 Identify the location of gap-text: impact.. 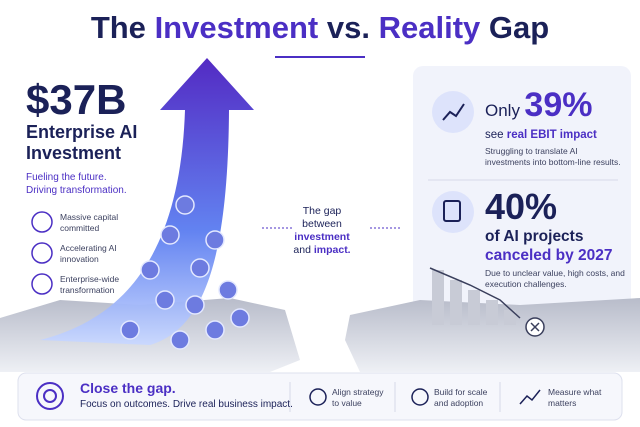
(332, 250).